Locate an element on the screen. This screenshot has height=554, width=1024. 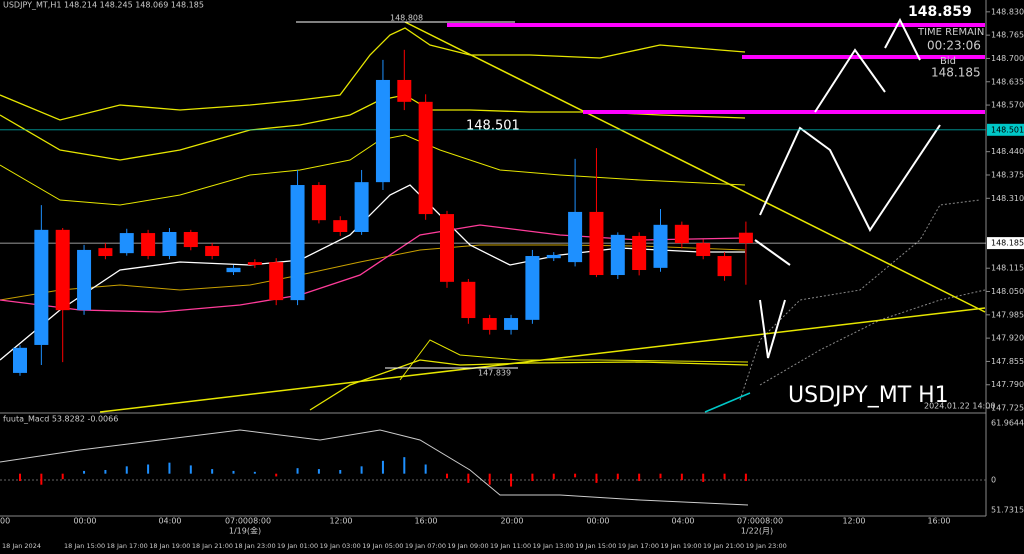
hour-label: 00:00 is located at coordinates (597, 521).